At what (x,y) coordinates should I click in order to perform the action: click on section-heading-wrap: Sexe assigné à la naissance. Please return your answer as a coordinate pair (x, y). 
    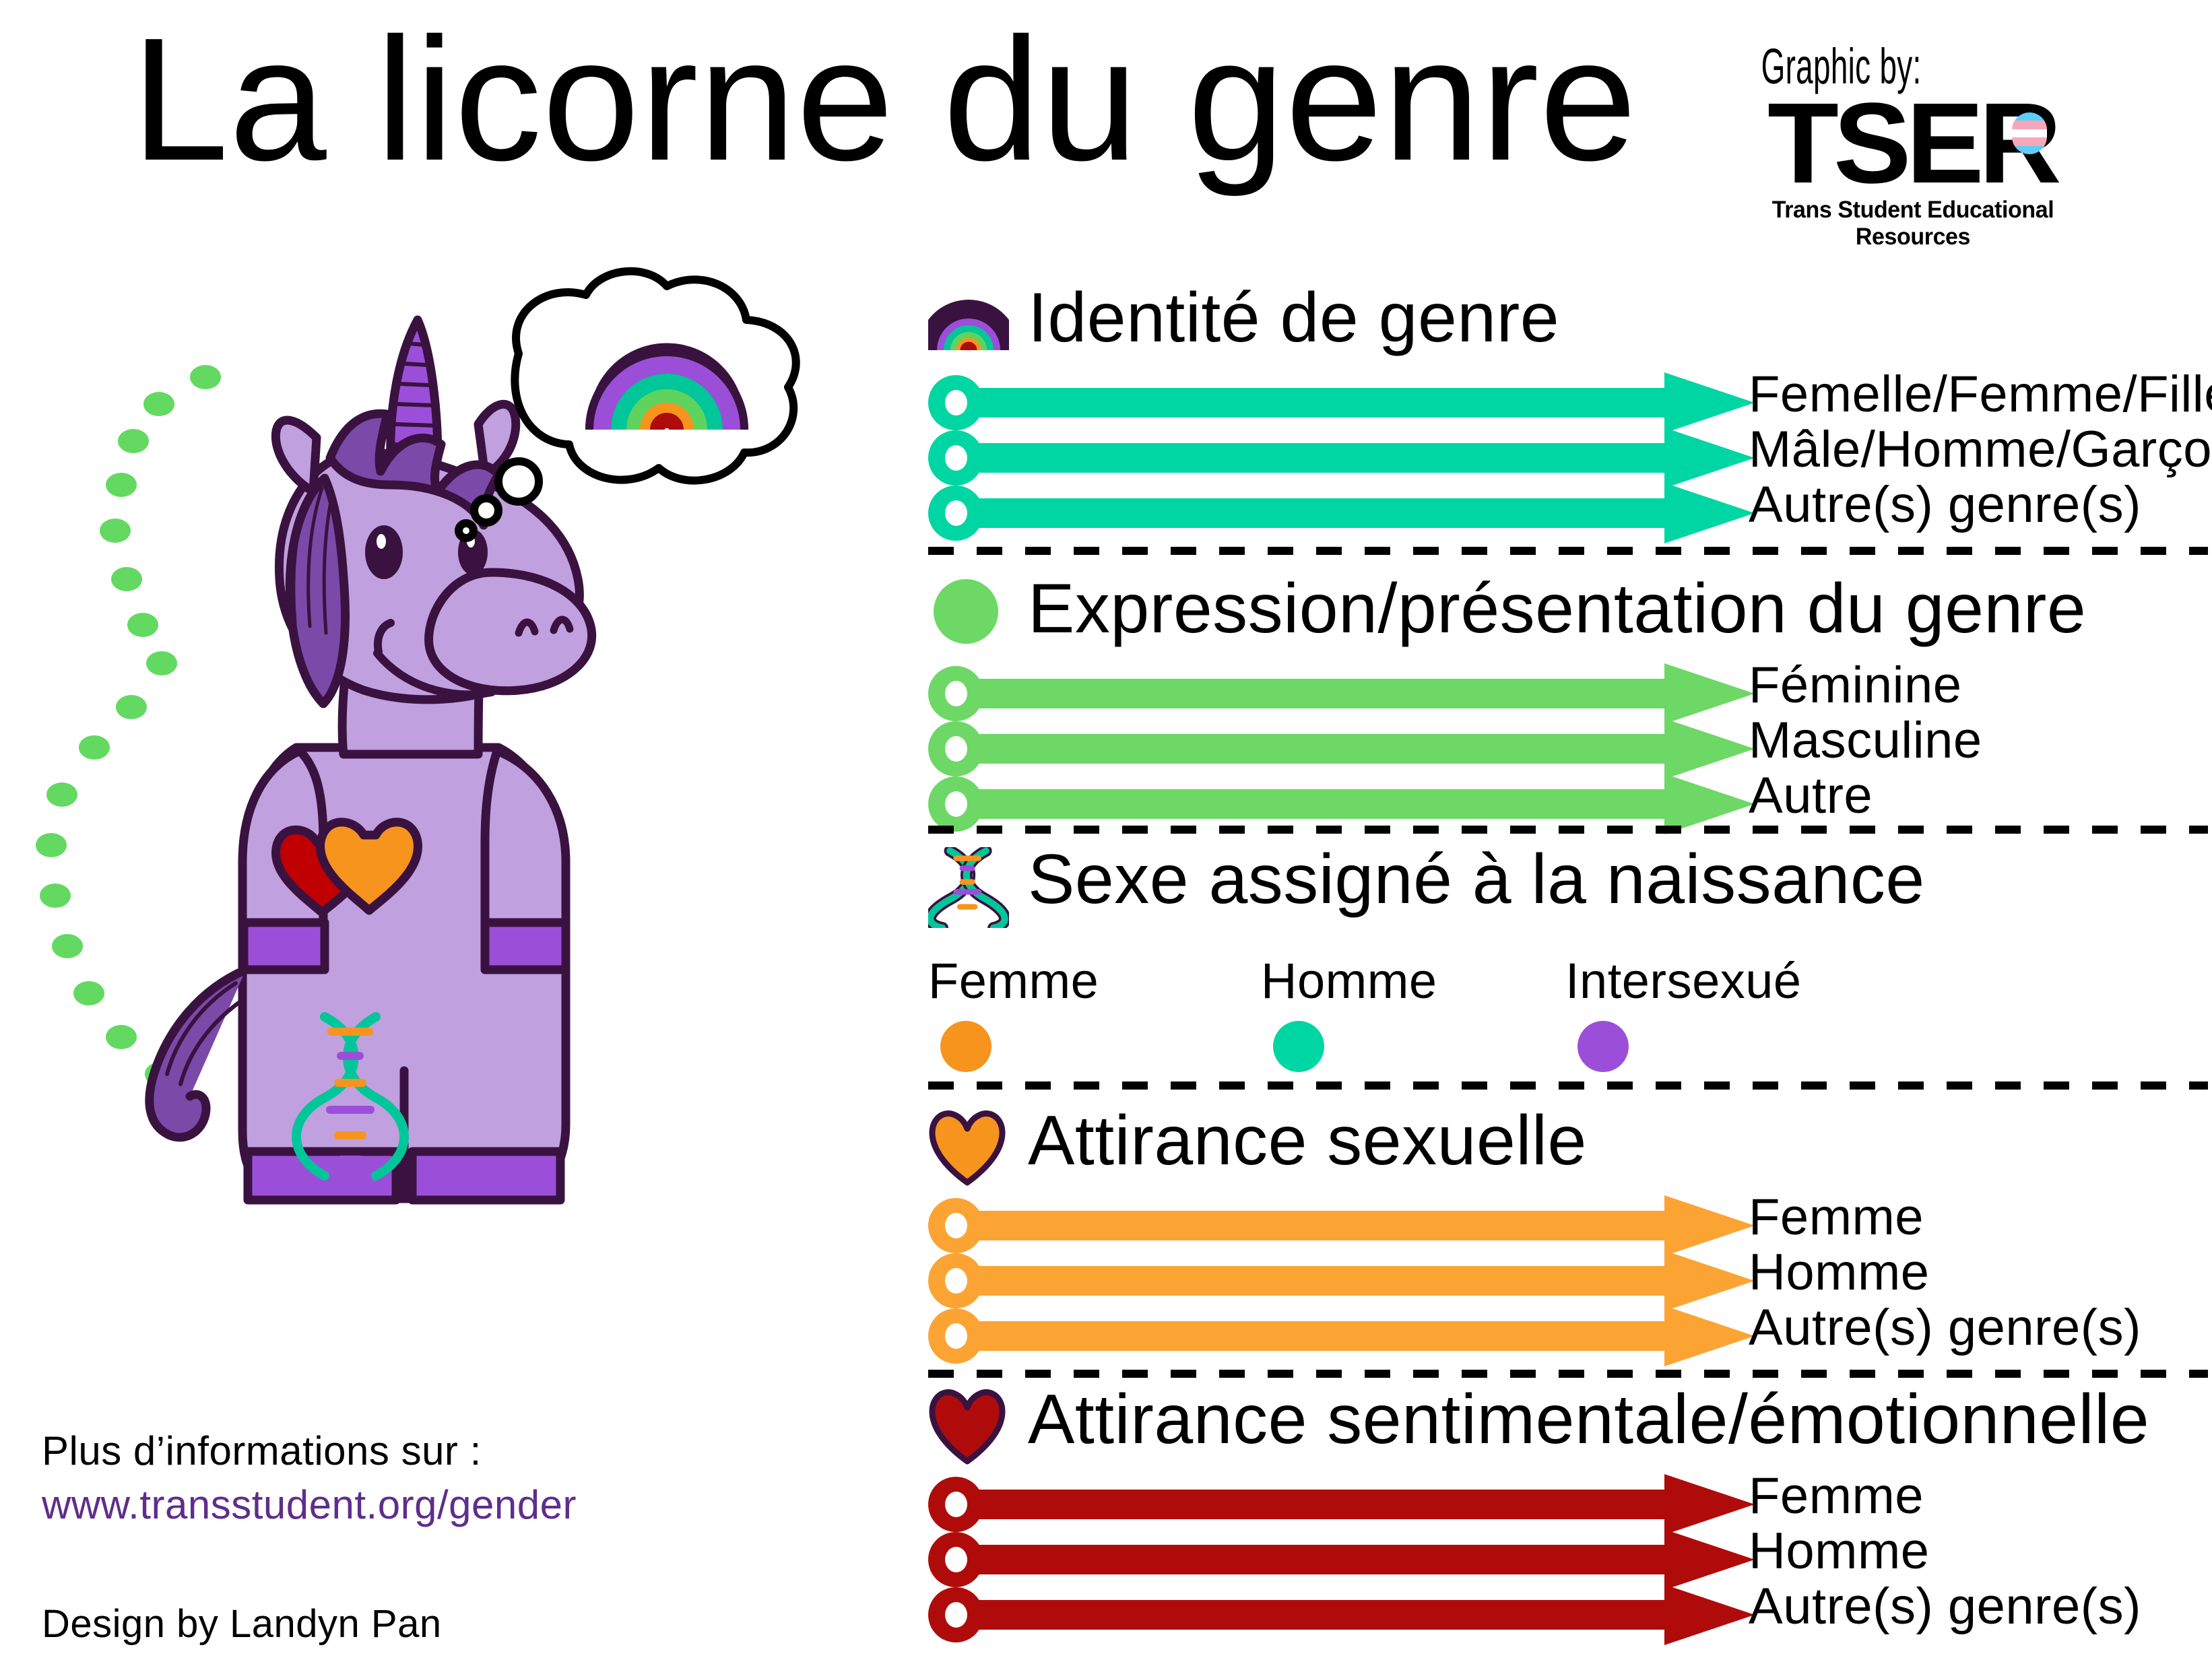
    Looking at the image, I should click on (1476, 879).